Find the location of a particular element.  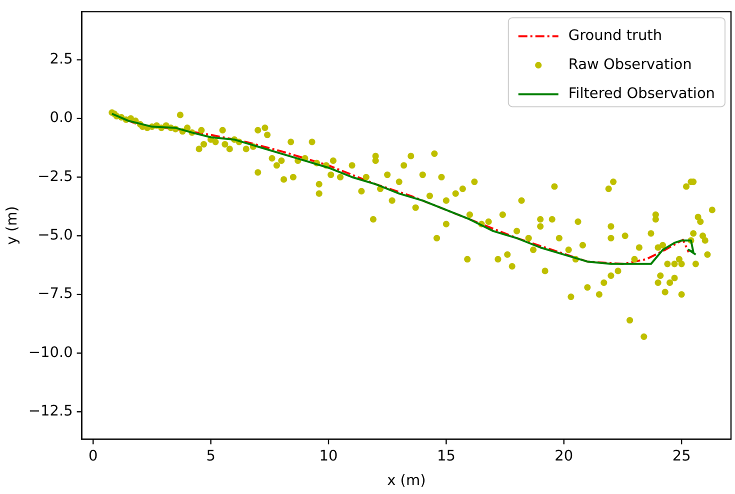

y-tick-label: −7.5 is located at coordinates (55, 294).